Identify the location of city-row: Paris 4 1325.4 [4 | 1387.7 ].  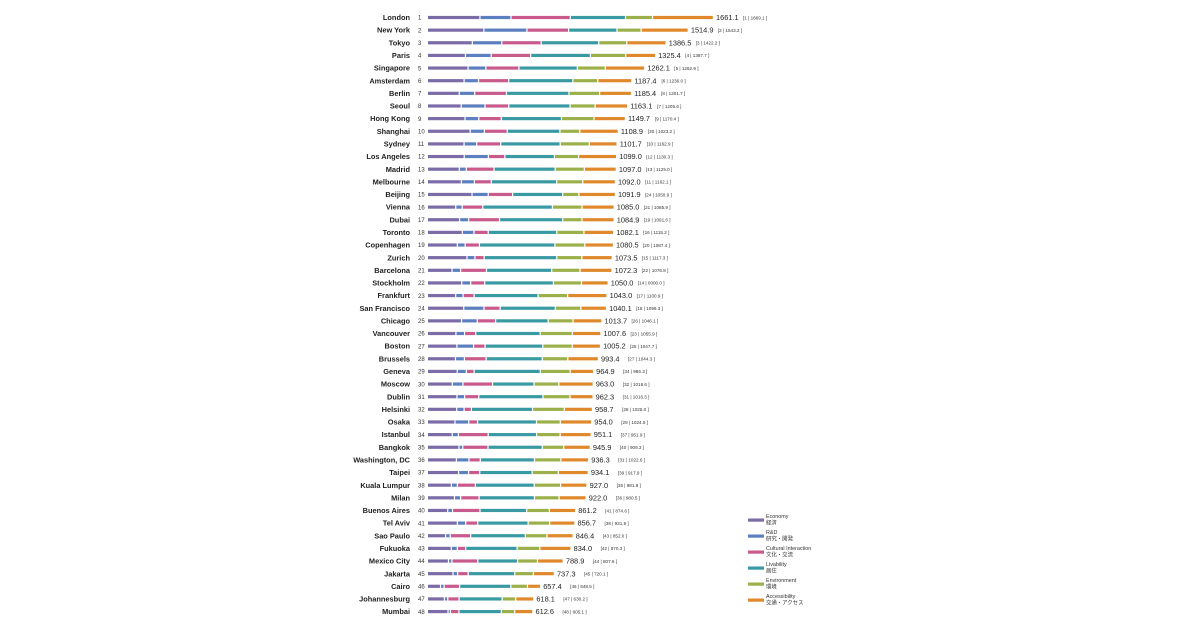
(550, 55).